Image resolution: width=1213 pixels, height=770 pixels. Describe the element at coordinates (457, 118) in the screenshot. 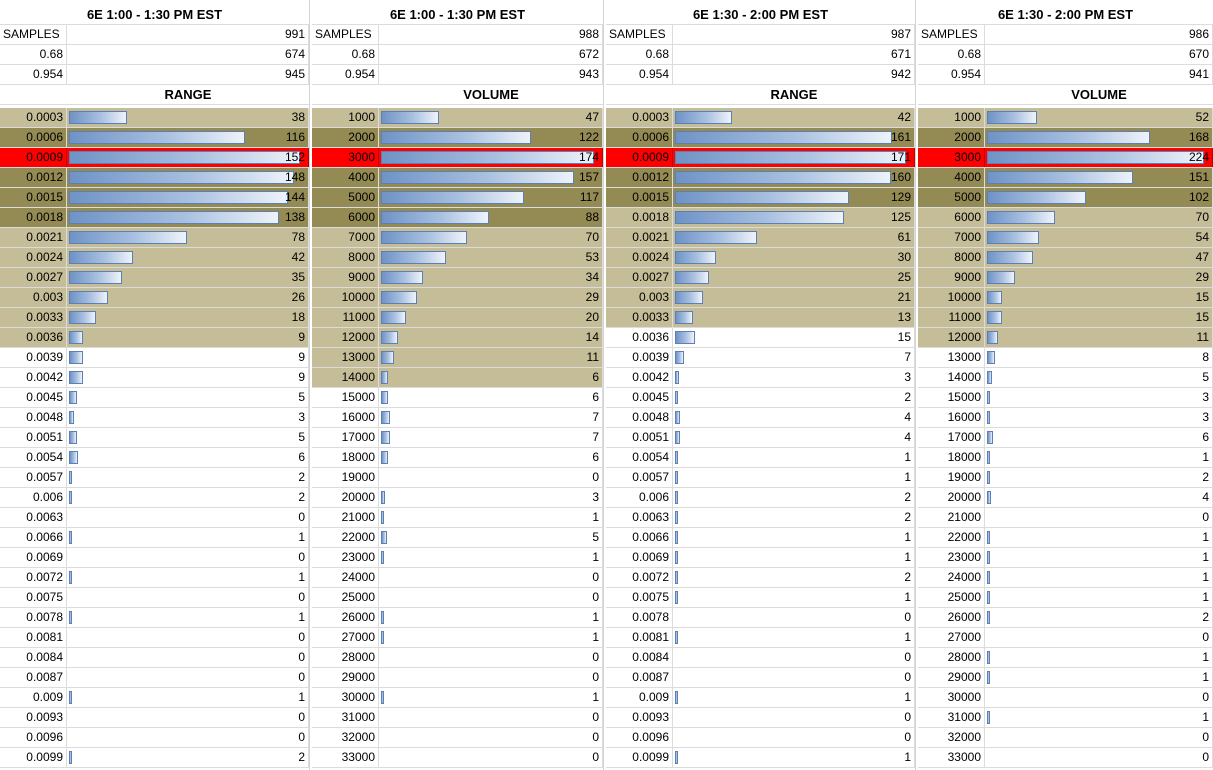

I see `bin-row: 1000 47` at that location.